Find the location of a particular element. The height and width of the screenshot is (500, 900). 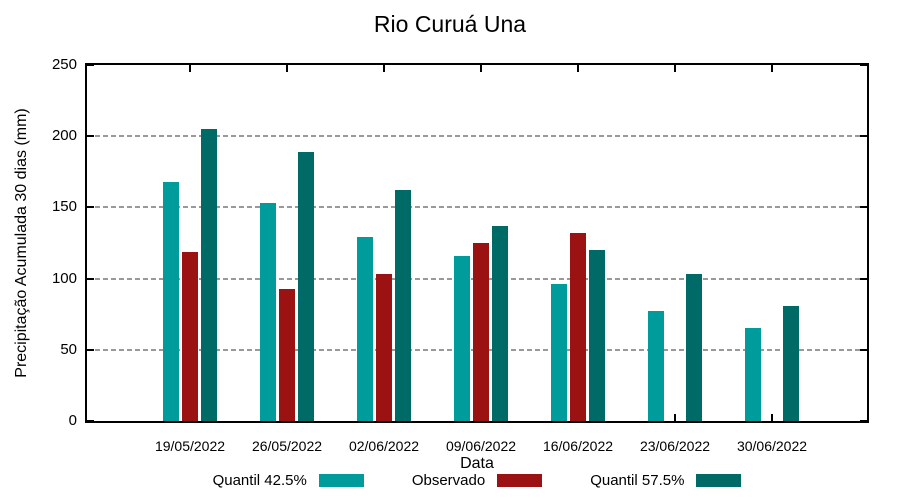

y-tick-label-150: 150 is located at coordinates (64, 207).